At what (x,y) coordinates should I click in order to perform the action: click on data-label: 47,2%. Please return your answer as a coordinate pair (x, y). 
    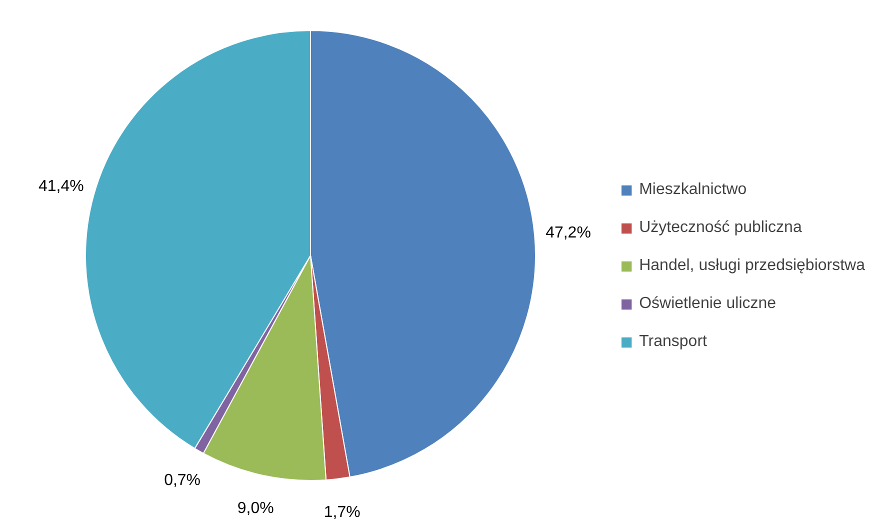
    Looking at the image, I should click on (568, 233).